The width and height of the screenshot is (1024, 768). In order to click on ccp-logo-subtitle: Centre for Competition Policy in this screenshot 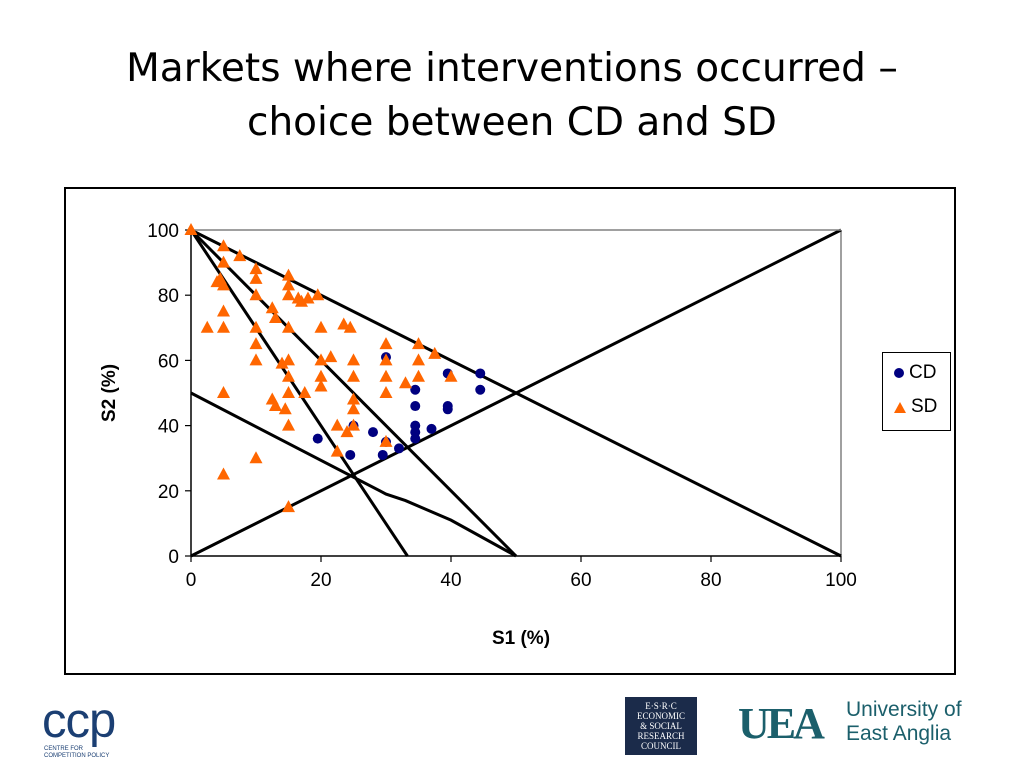, I will do `click(77, 752)`.